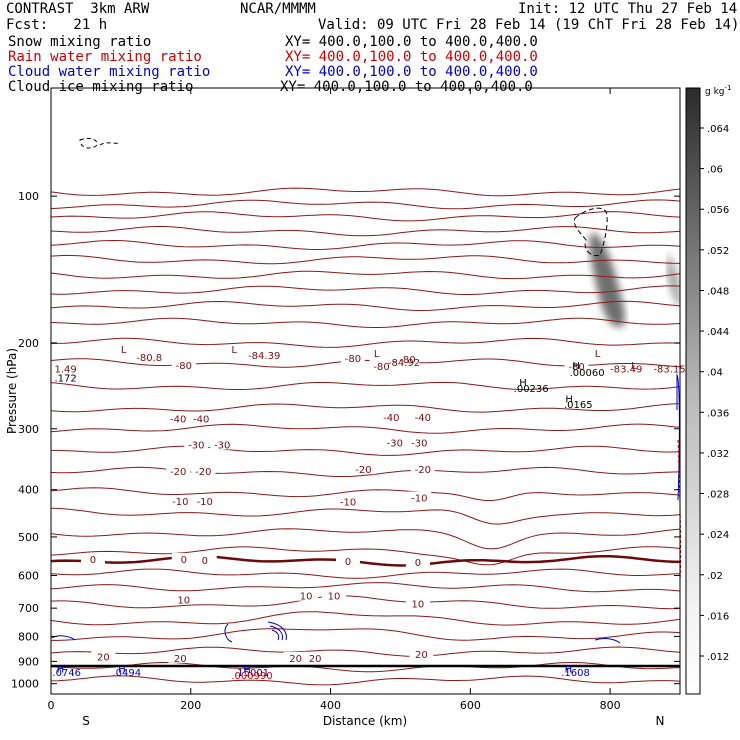 The image size is (740, 740). I want to click on x-end-right: N, so click(660, 721).